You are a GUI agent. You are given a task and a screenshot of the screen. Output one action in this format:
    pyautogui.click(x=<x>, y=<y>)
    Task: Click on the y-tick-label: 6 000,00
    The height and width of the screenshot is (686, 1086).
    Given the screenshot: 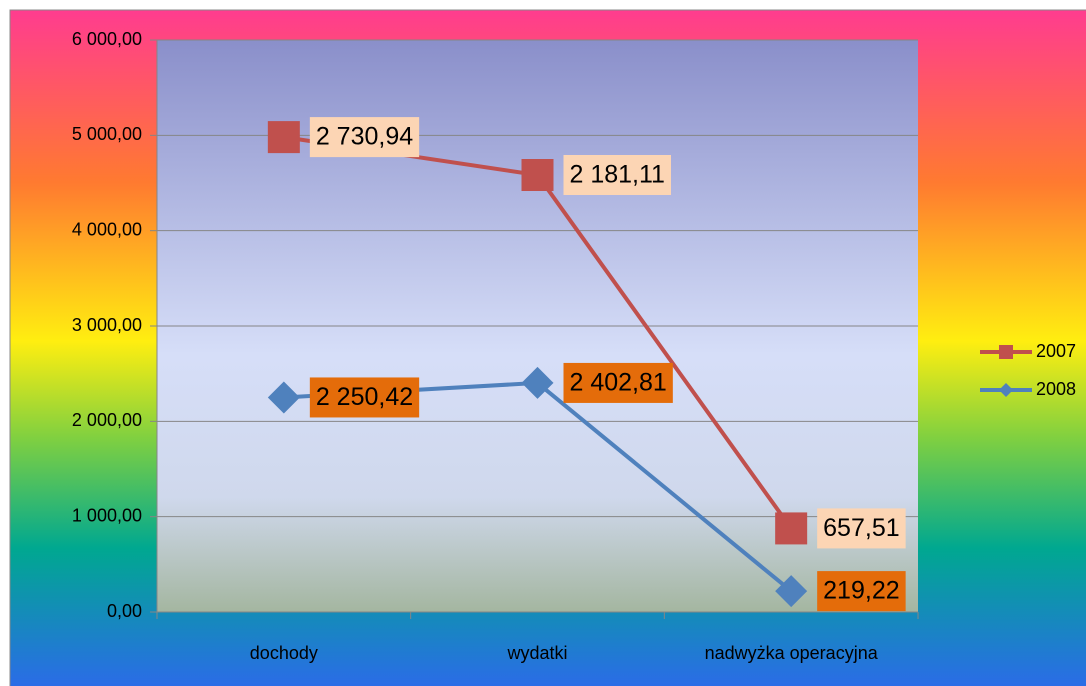 What is the action you would take?
    pyautogui.click(x=107, y=39)
    